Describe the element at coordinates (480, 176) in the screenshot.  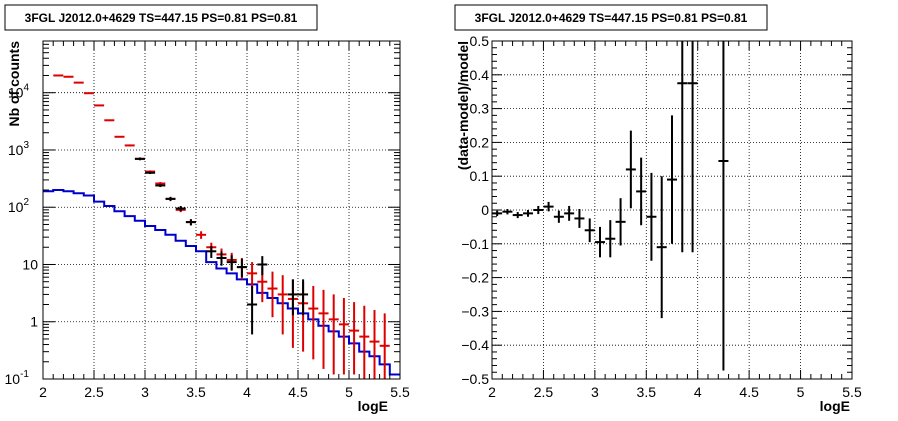
I see `y-tick-label: 0.1` at that location.